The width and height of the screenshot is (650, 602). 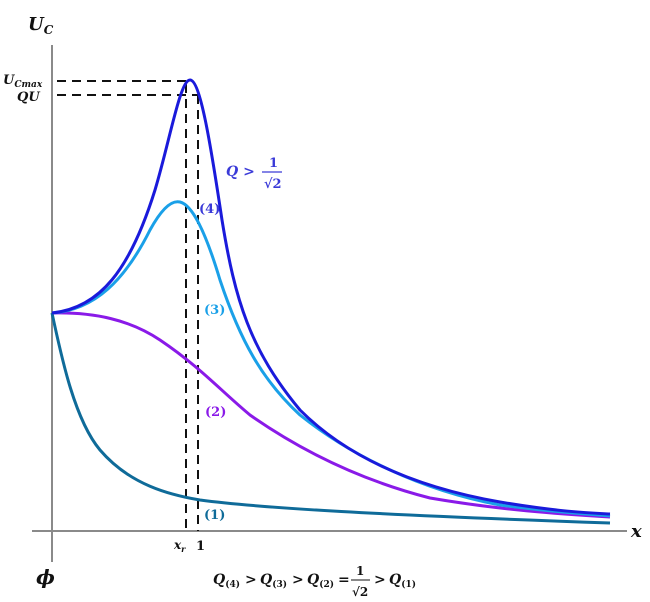 I want to click on svg-text: Q(4), so click(x=226, y=581).